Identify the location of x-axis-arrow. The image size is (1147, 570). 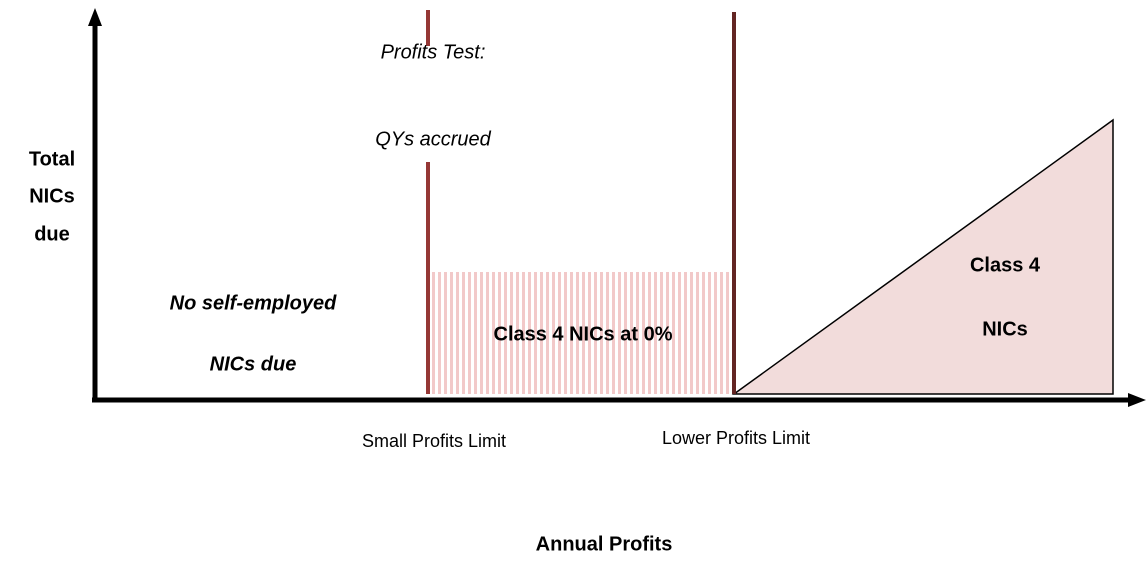
(1137, 400).